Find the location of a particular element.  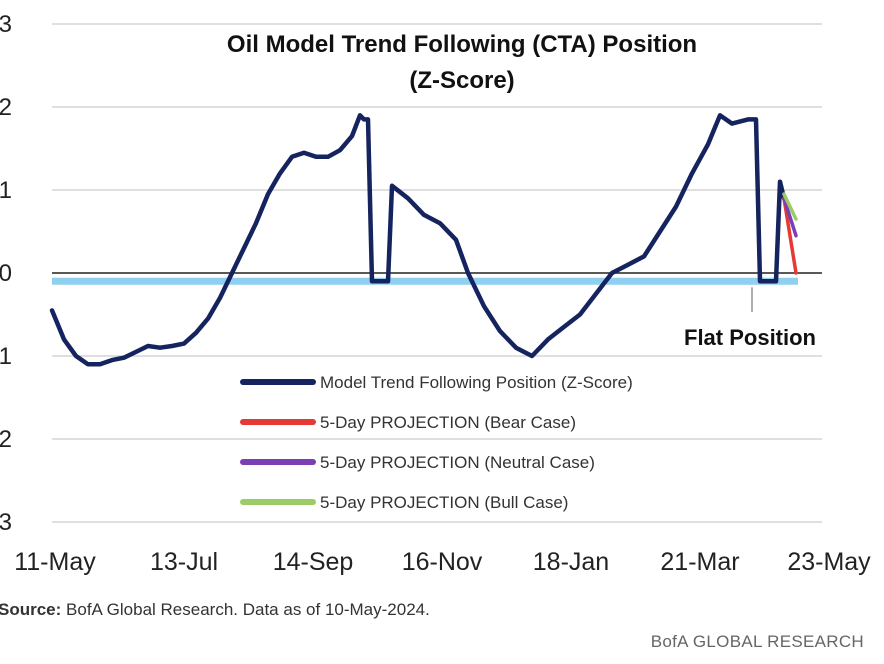

brand-footer: BofA GLOBAL RESEARCH is located at coordinates (757, 641).